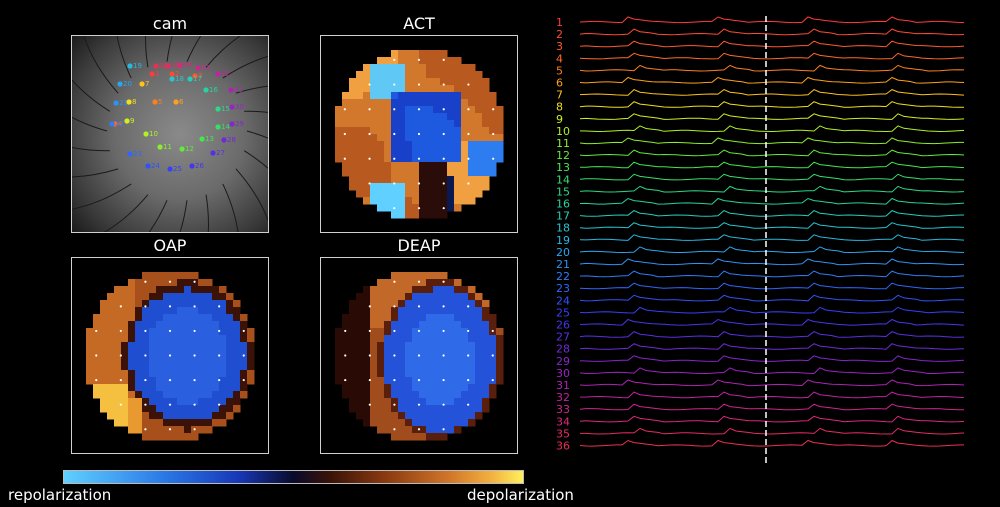 This screenshot has height=507, width=1000. What do you see at coordinates (563, 373) in the screenshot?
I see `channel-label: 30` at bounding box center [563, 373].